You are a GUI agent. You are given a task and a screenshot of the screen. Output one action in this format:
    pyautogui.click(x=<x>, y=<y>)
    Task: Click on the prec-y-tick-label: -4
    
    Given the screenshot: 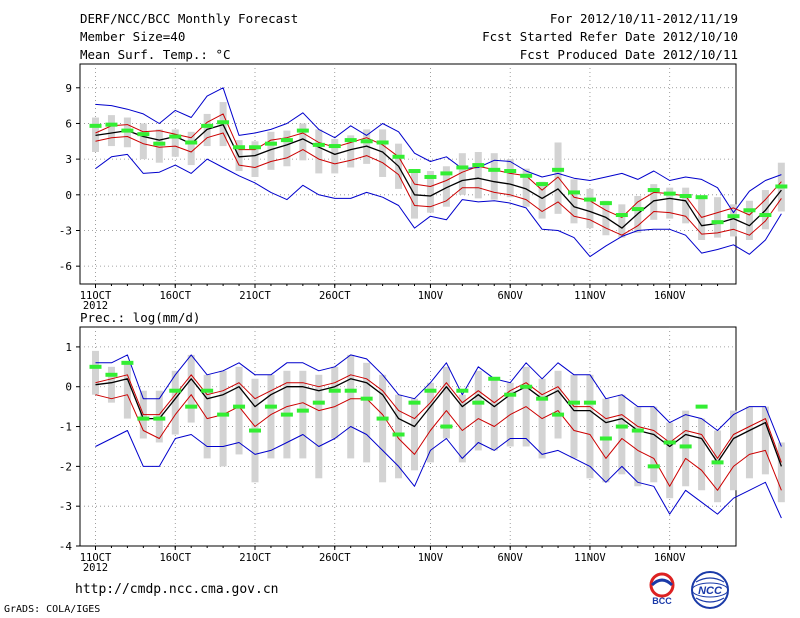 What is the action you would take?
    pyautogui.click(x=66, y=546)
    